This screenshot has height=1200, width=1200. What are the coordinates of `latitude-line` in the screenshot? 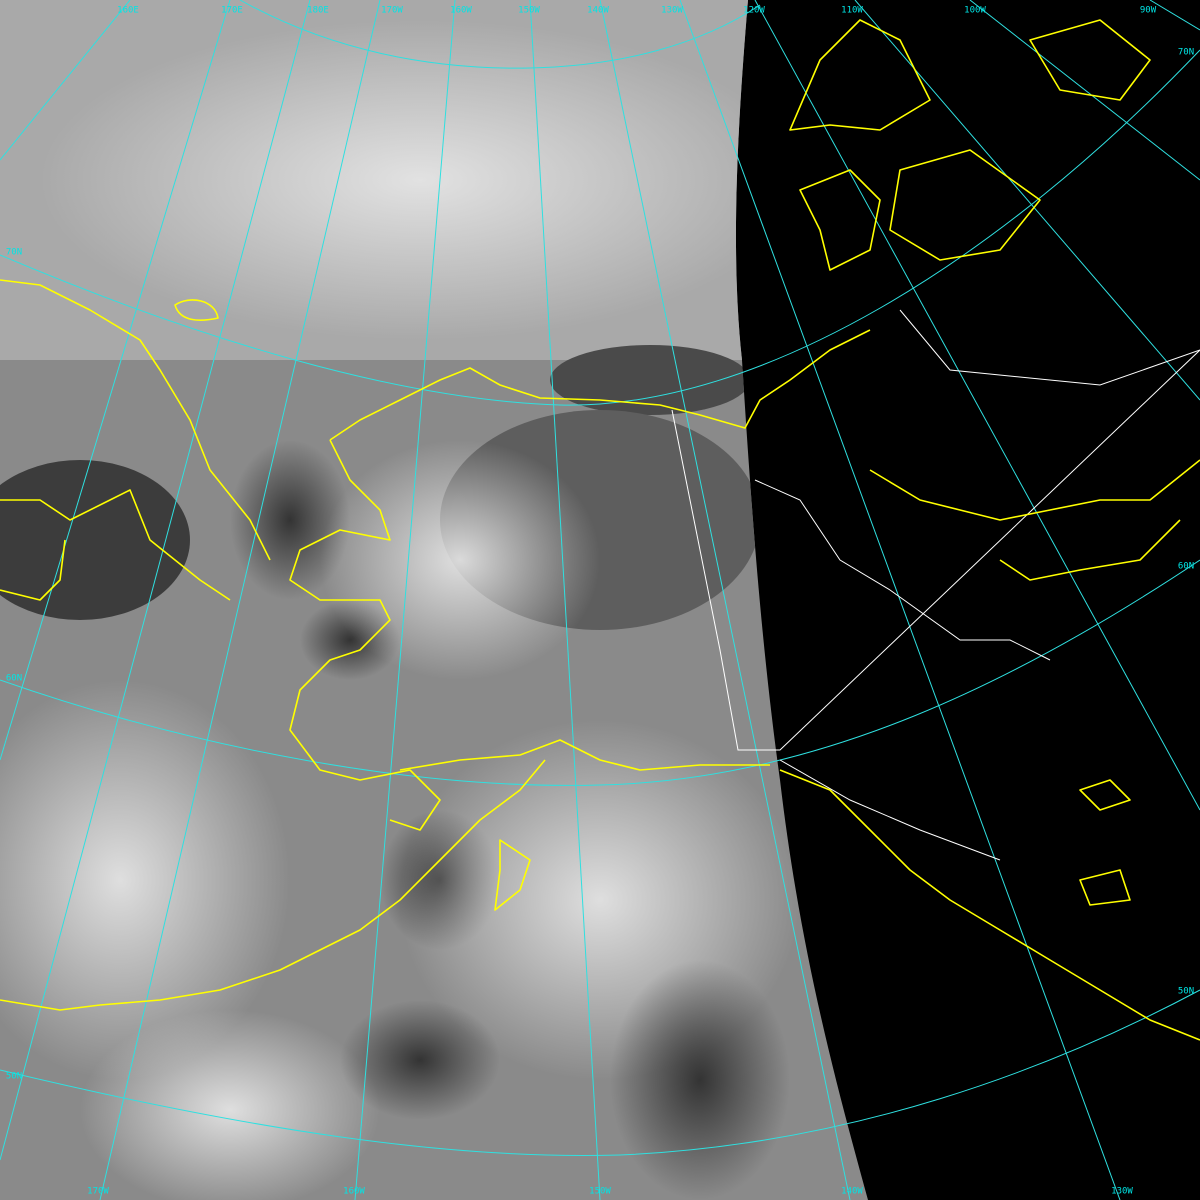 It's located at (600, 1073).